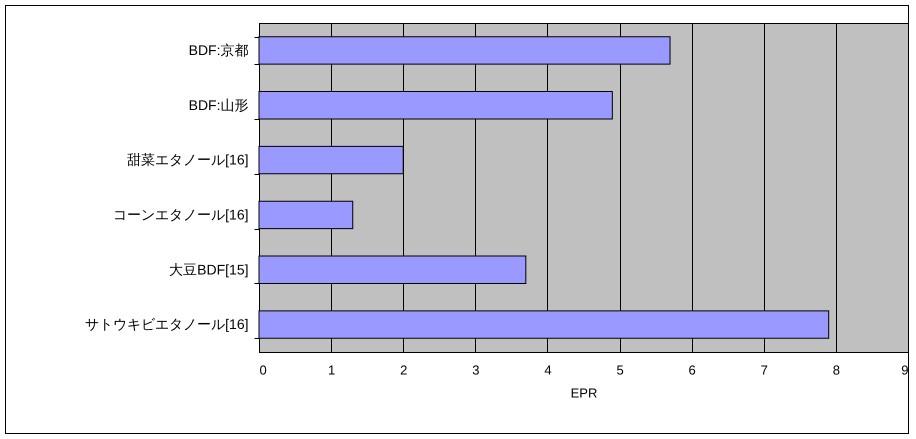 This screenshot has width=916, height=439. What do you see at coordinates (692, 370) in the screenshot?
I see `x-tick-label: 6` at bounding box center [692, 370].